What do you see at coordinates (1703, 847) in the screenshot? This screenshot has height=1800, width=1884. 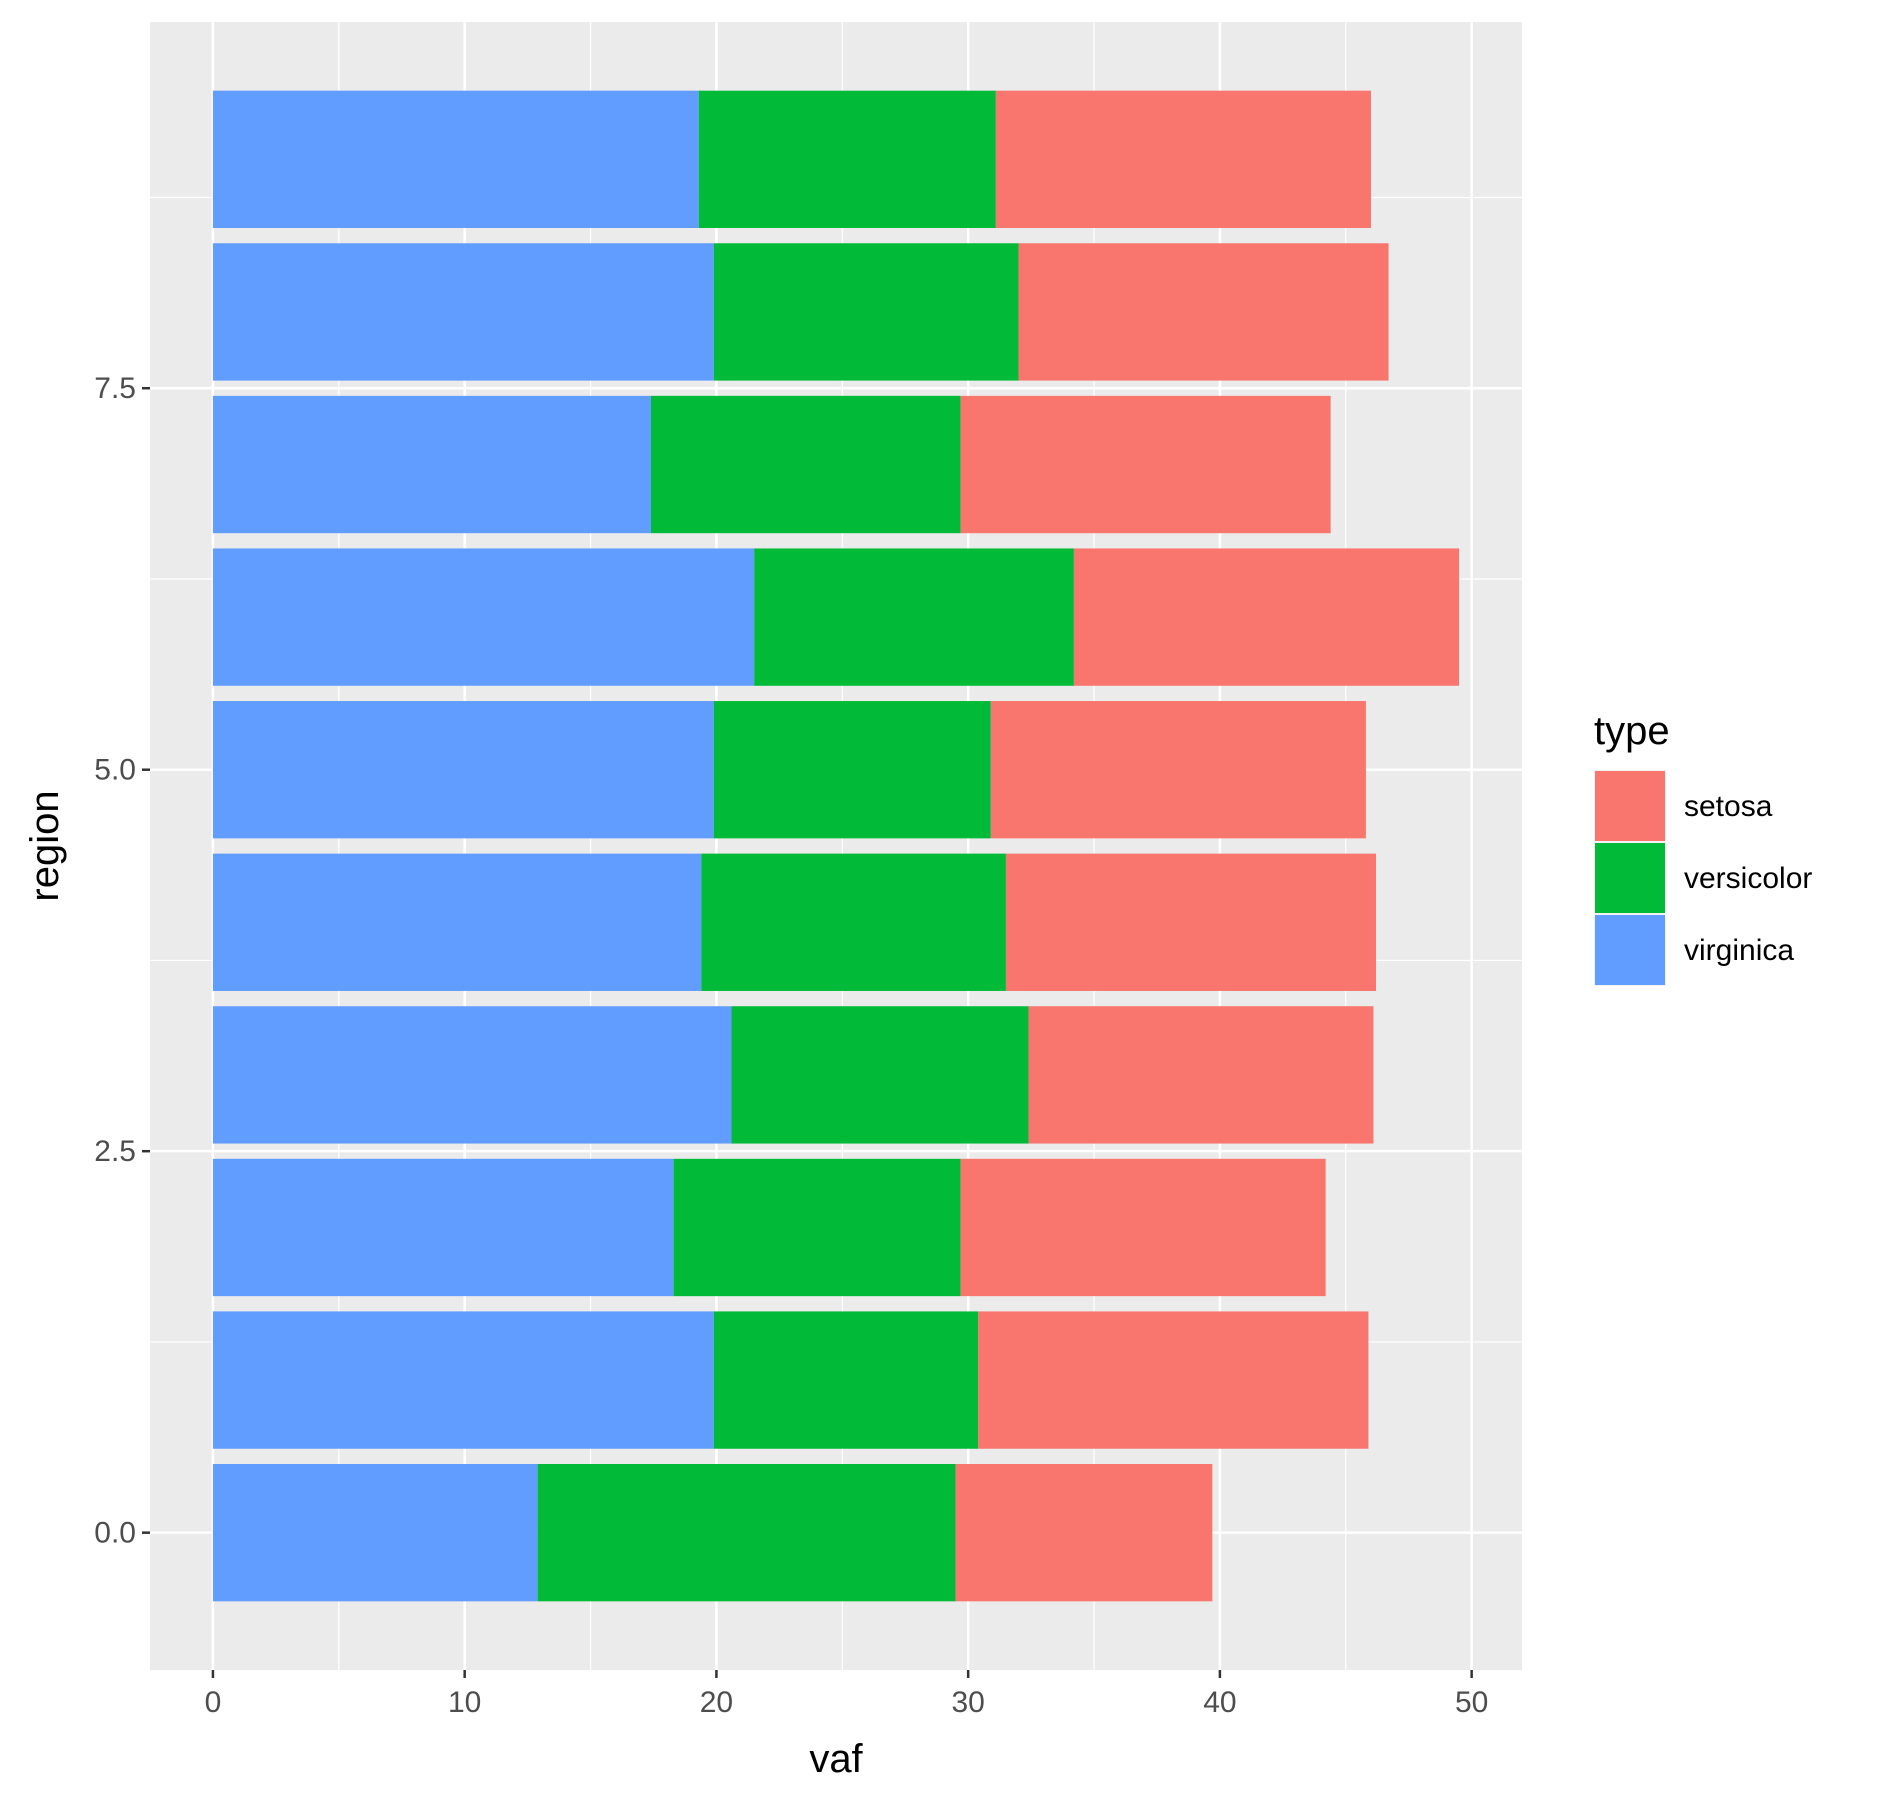 I see `legend: type setosa versicolor virginica` at bounding box center [1703, 847].